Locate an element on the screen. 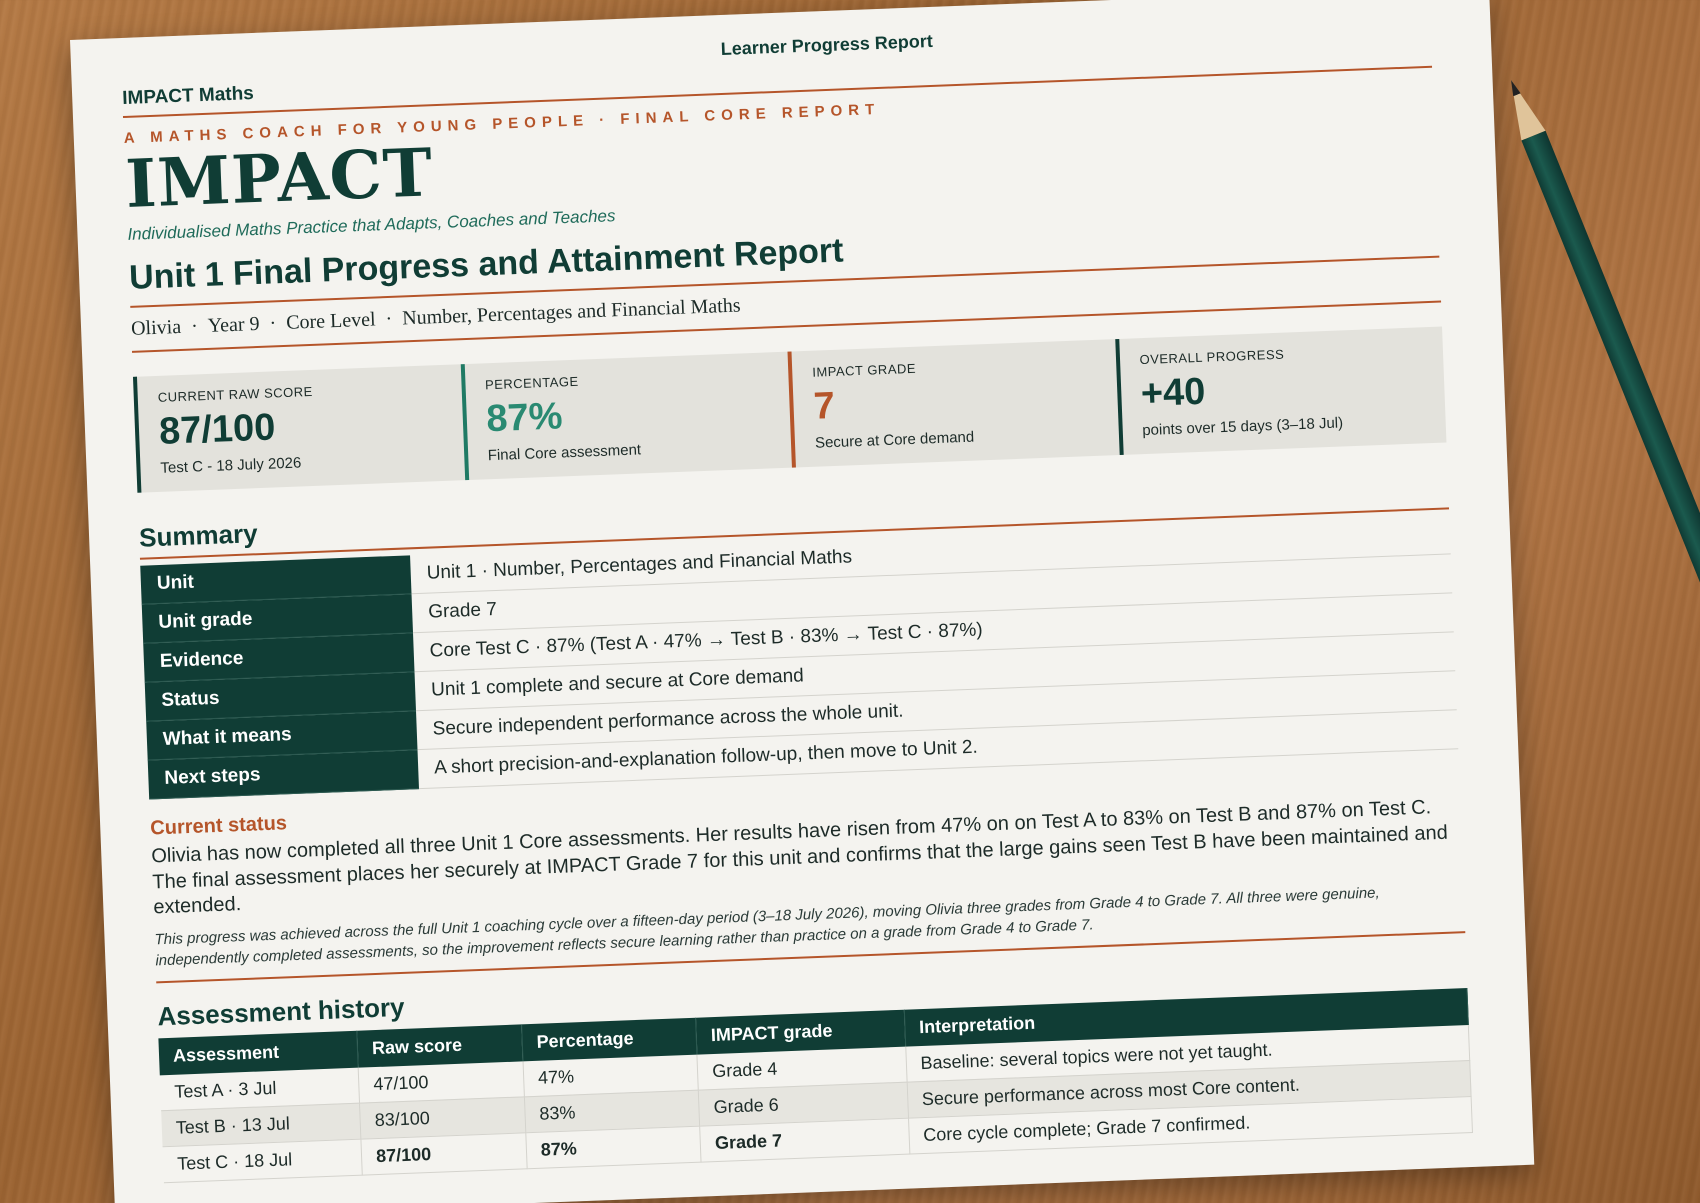  kpi-value: 87% is located at coordinates (524, 418).